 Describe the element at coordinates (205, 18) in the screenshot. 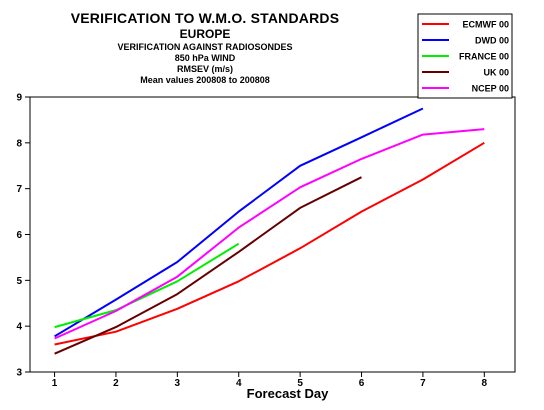

I see `chart-title: VERIFICATION TO W.M.O. STANDARDS` at that location.